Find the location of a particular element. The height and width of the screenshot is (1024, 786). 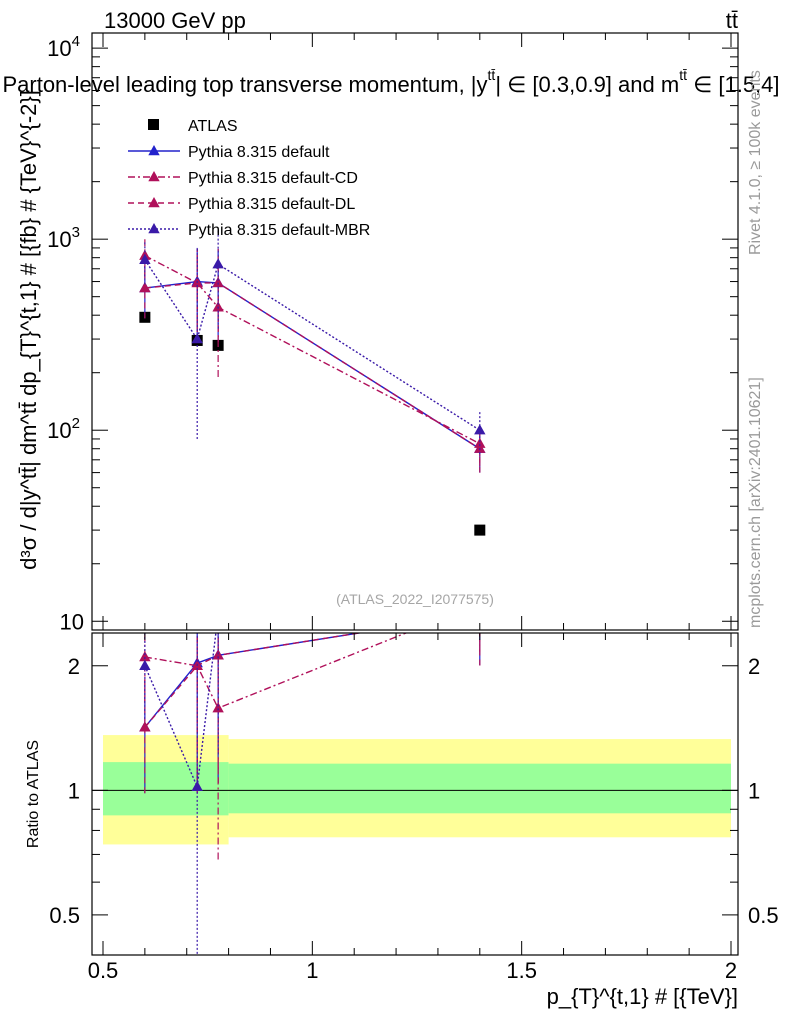

legend-swatch-pythia-8-315-default-cd is located at coordinates (154, 176).